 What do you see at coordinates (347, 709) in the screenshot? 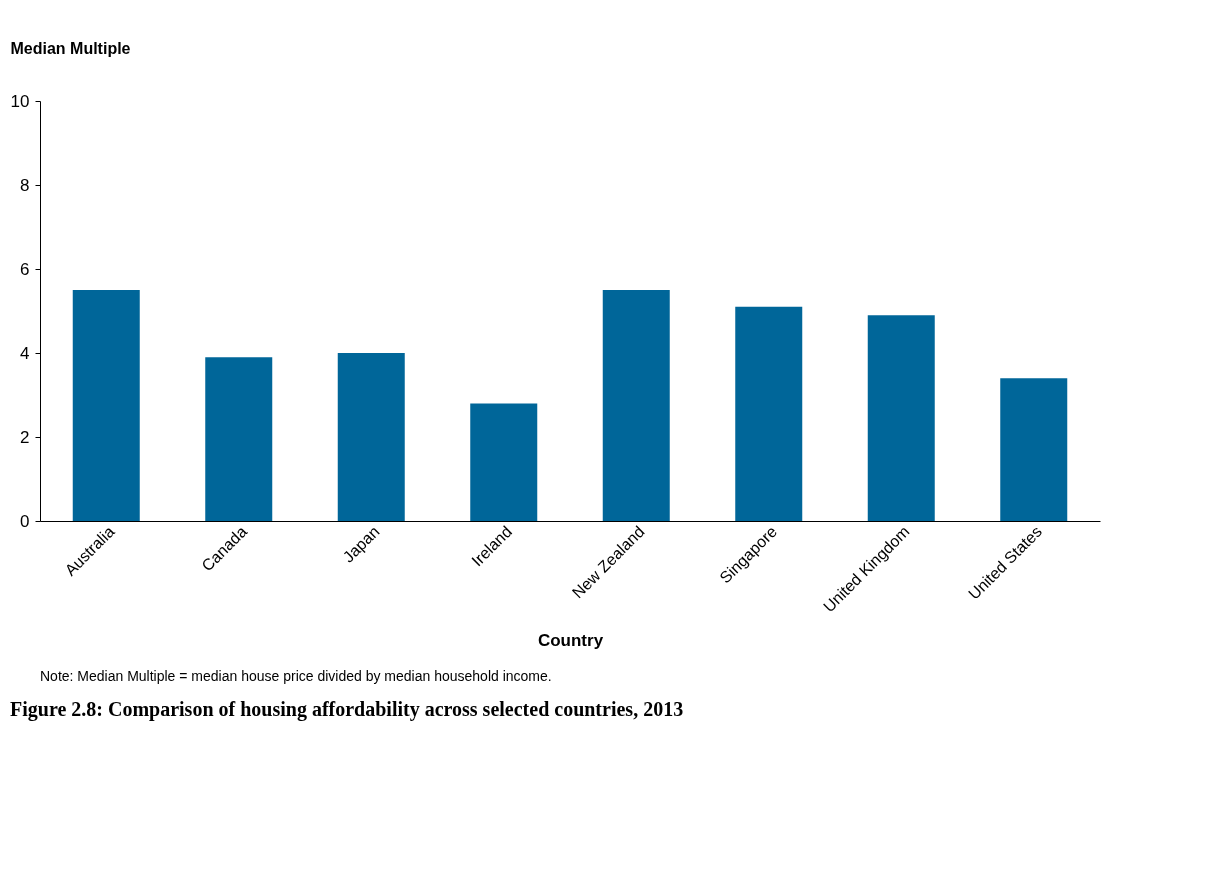
I see `text: Figure 2.8: Comparison of housing affordability across selected countries, 2013` at bounding box center [347, 709].